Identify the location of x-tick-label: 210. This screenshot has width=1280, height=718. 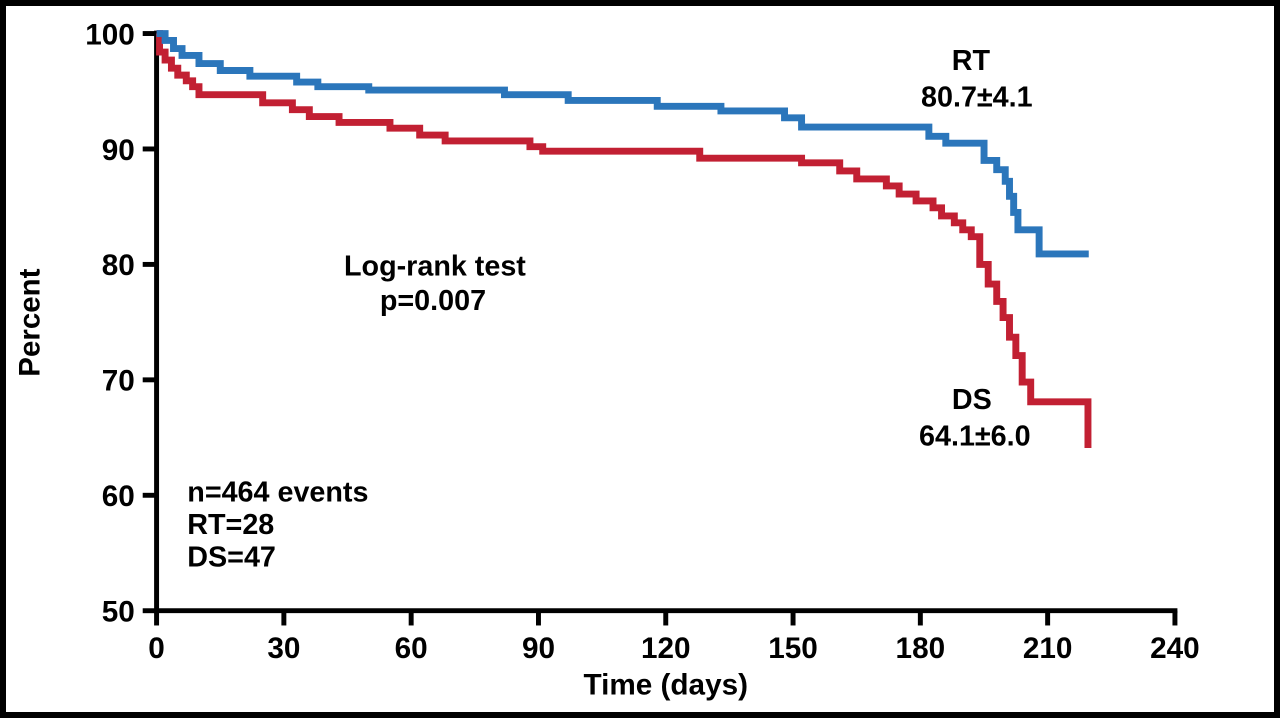
(1048, 648).